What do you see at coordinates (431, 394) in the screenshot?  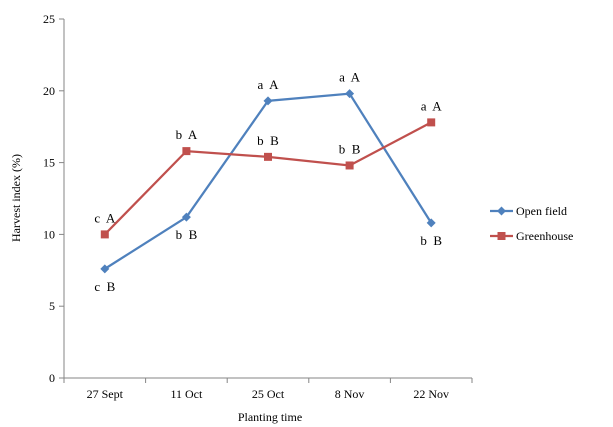 I see `x-tick-label: 22 Nov` at bounding box center [431, 394].